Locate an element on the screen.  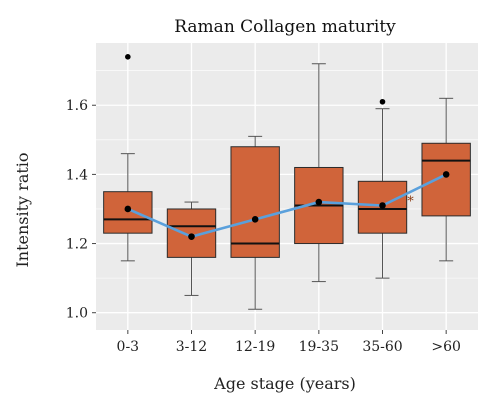
y-tick-label: 1.0 is located at coordinates (77, 314).